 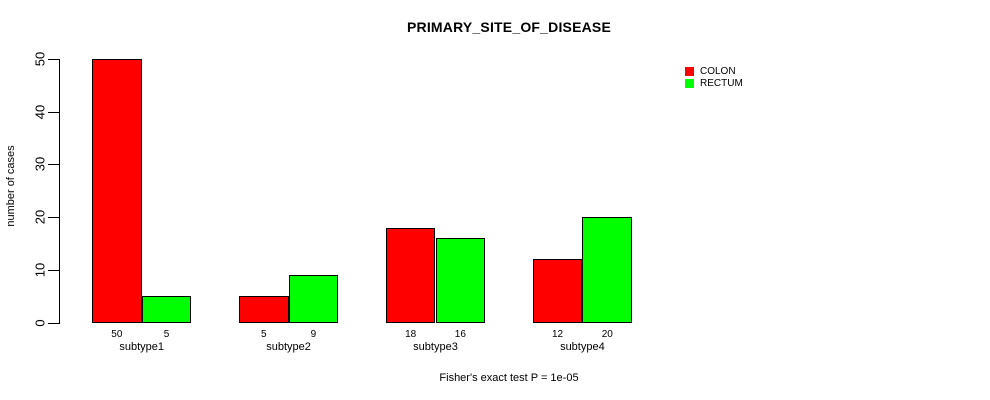 I want to click on bar-colon-subtype4, so click(x=557, y=291).